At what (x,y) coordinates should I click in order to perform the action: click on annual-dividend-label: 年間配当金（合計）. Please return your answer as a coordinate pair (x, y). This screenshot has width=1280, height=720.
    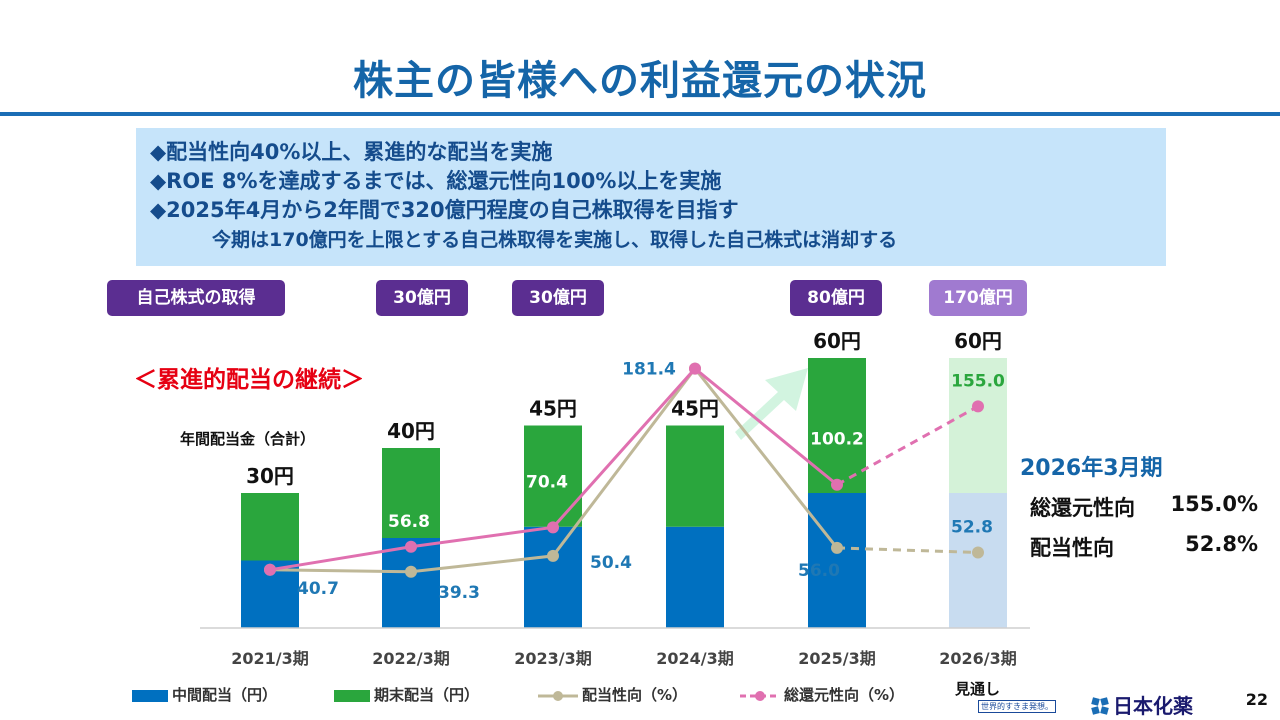
    Looking at the image, I should click on (248, 439).